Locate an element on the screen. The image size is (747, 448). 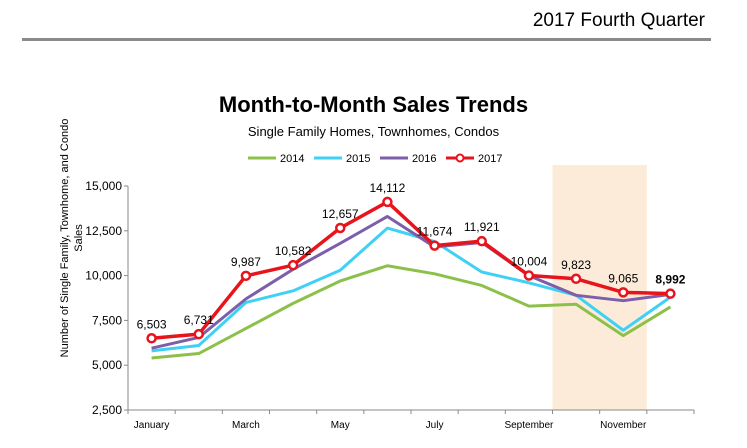
legend: 2014 2015 2016 2017 is located at coordinates (375, 159).